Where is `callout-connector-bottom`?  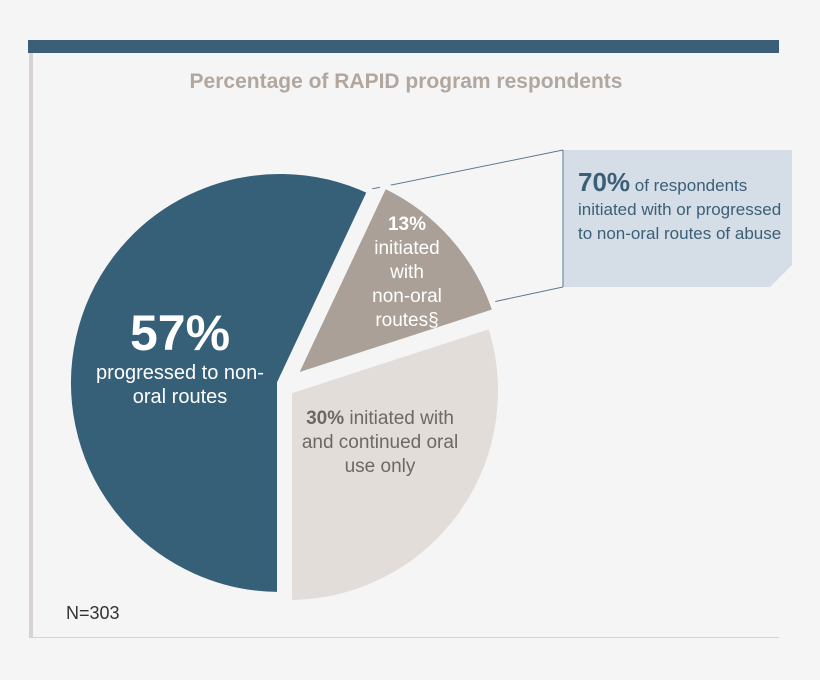 callout-connector-bottom is located at coordinates (528, 294).